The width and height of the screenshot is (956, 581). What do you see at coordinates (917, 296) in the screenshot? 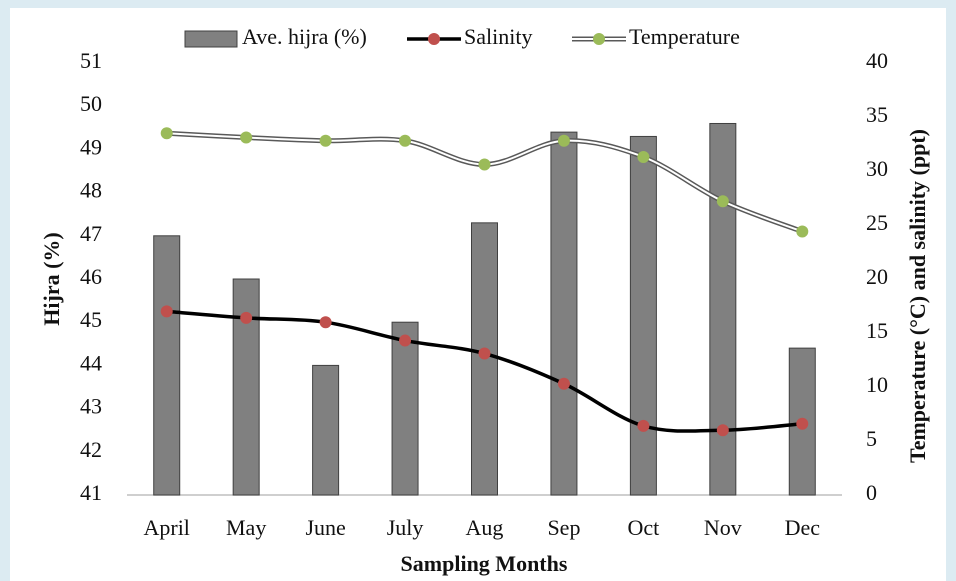
I see `y2-axis-title: Temperature (°C) and salinity (ppt)` at bounding box center [917, 296].